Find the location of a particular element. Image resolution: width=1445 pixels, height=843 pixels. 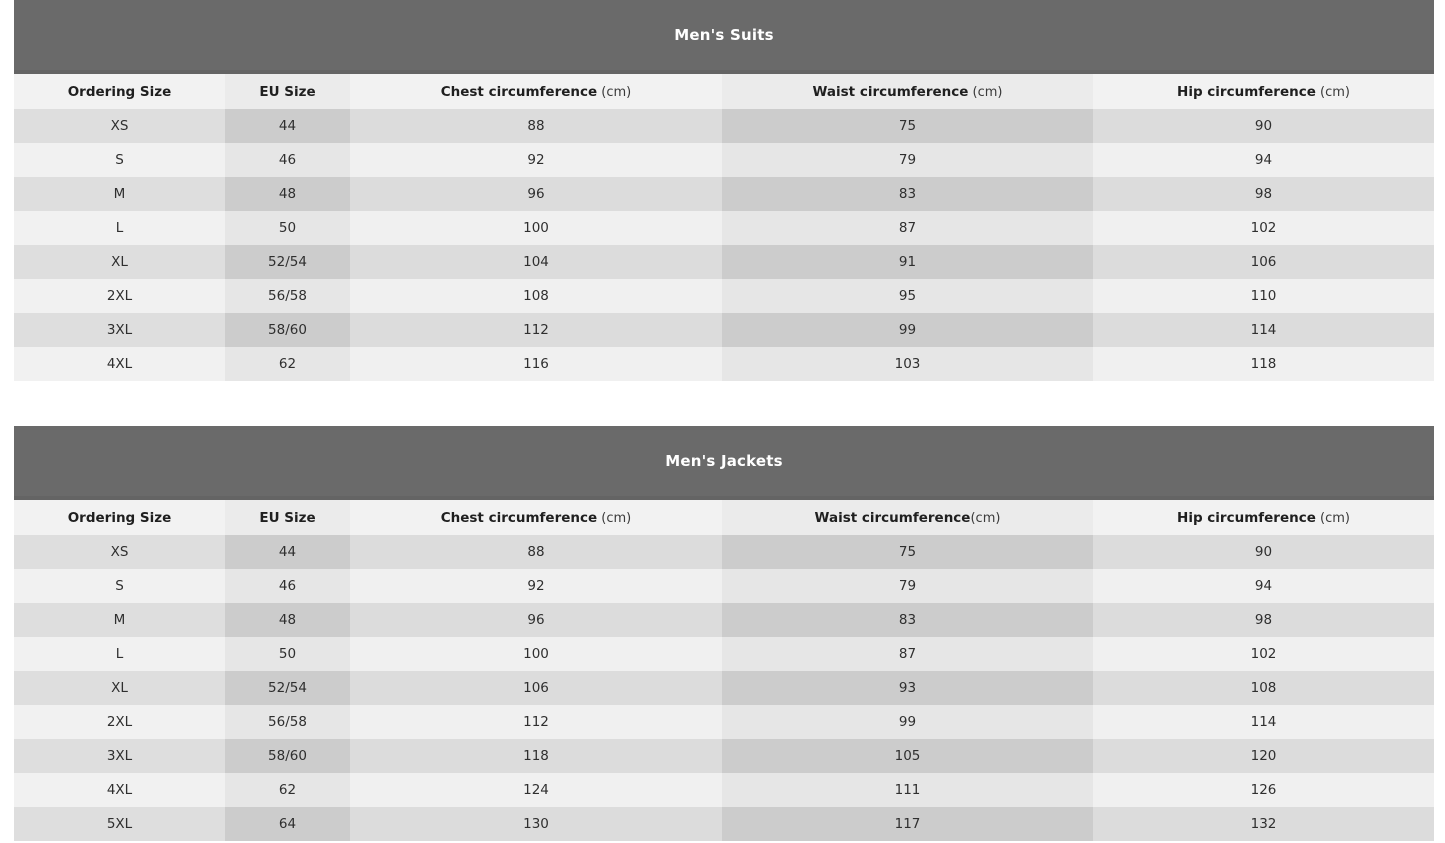

table-row: 2XL 56/58 108 95 110 is located at coordinates (724, 296).